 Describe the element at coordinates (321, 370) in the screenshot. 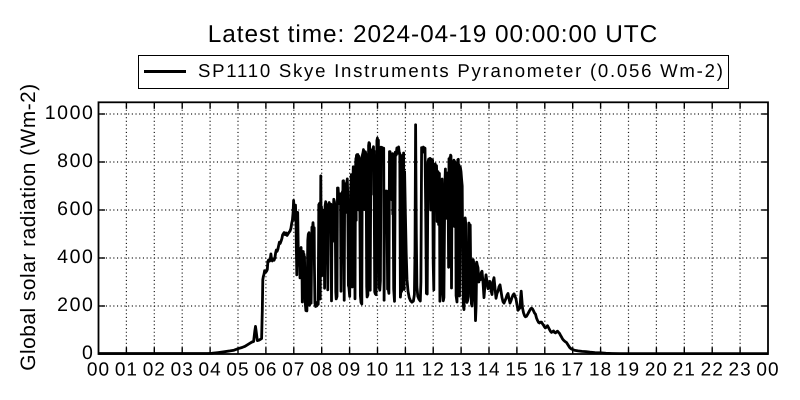

I see `svg-text: 08` at that location.